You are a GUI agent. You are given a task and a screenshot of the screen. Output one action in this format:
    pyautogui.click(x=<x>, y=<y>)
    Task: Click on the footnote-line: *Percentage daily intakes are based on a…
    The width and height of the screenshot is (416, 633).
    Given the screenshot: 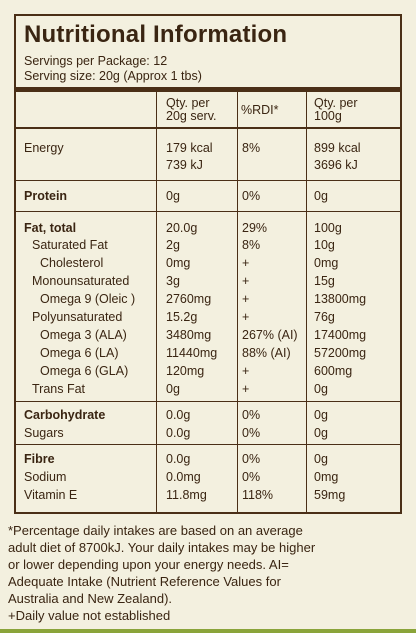 What is the action you would take?
    pyautogui.click(x=155, y=530)
    